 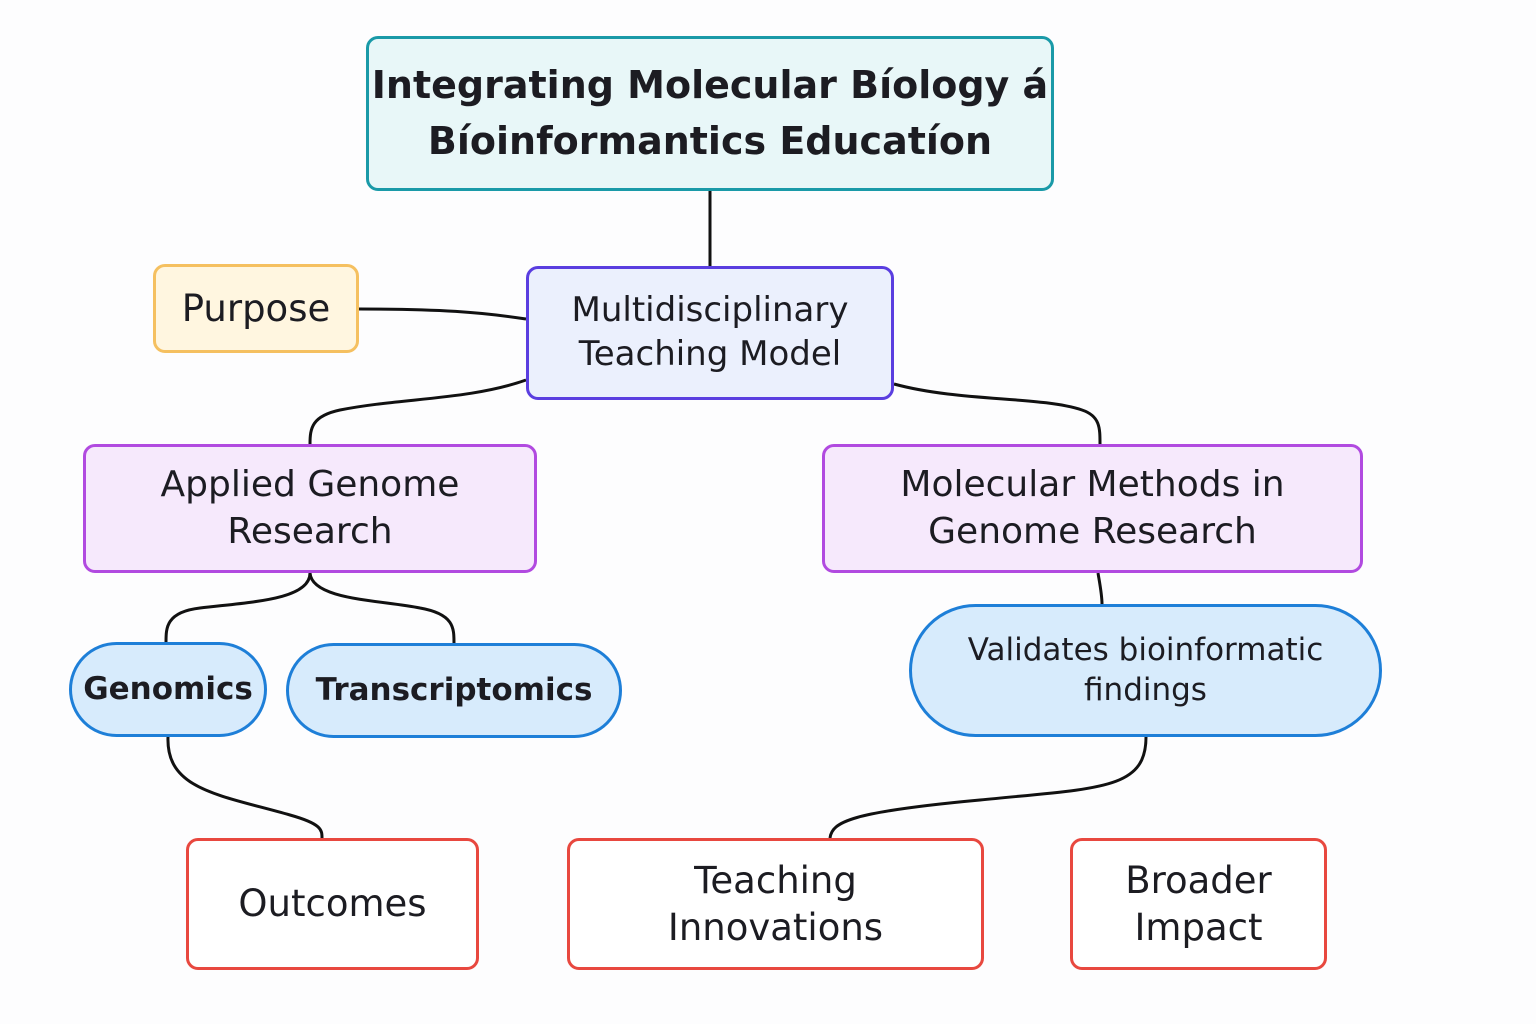 I want to click on outcomes-node: Outcomes, so click(x=332, y=904).